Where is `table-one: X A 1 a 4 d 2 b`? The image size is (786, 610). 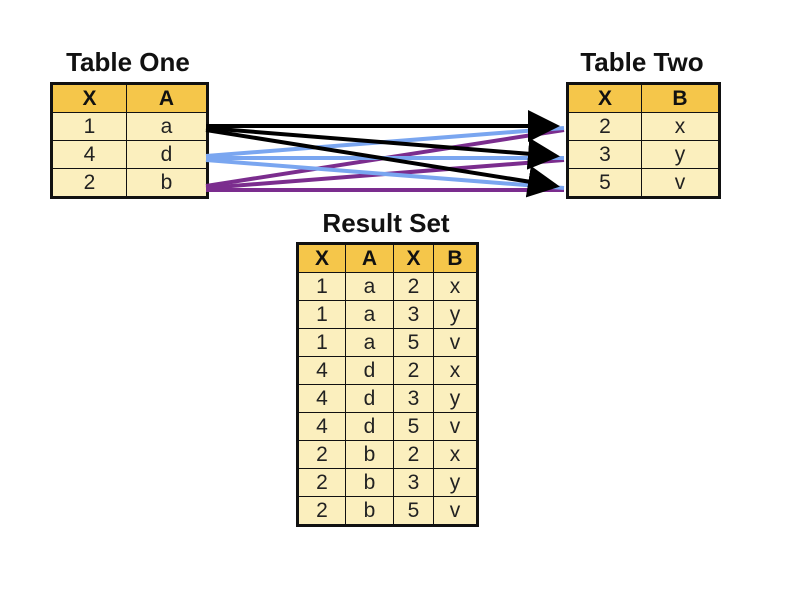
table-one: X A 1 a 4 d 2 b is located at coordinates (129, 140).